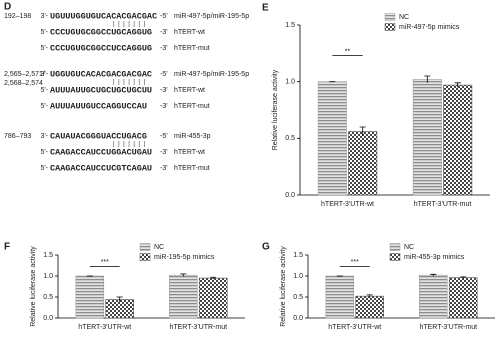 The height and width of the screenshot is (351, 500). Describe the element at coordinates (7, 7) in the screenshot. I see `panel-label: D` at that location.